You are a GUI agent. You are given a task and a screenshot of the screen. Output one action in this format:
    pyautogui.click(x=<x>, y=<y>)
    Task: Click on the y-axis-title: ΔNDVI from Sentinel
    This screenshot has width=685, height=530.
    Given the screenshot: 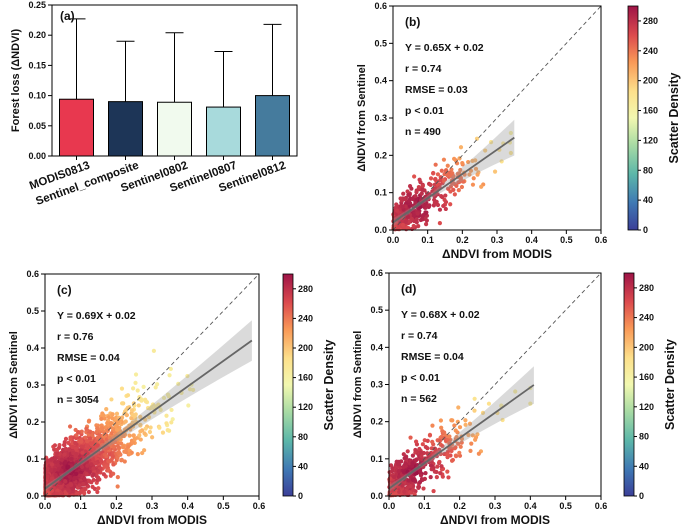 What is the action you would take?
    pyautogui.click(x=358, y=385)
    